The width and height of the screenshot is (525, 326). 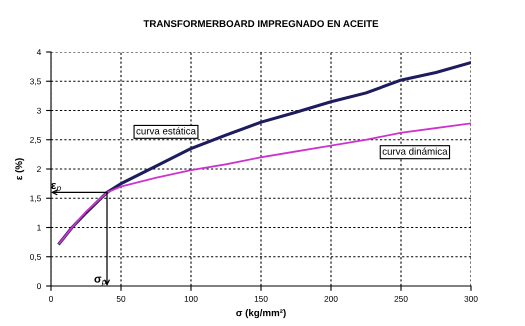 I want to click on x-tick-label: 300, so click(x=471, y=299).